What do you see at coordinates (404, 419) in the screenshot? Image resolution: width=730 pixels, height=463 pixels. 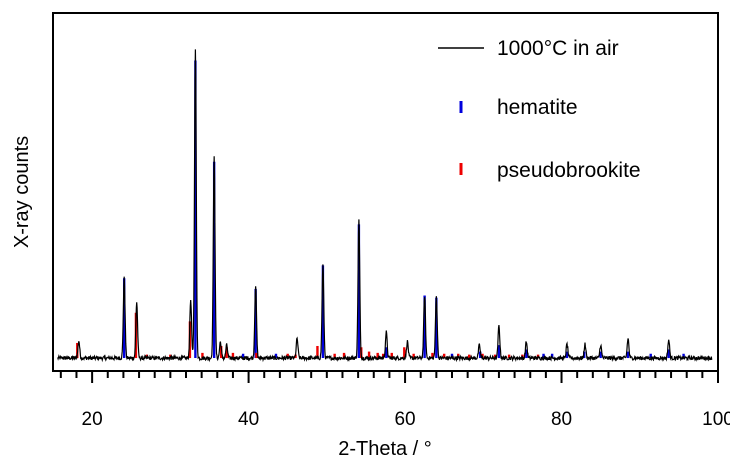 I see `x-tick-label: 60` at bounding box center [404, 419].